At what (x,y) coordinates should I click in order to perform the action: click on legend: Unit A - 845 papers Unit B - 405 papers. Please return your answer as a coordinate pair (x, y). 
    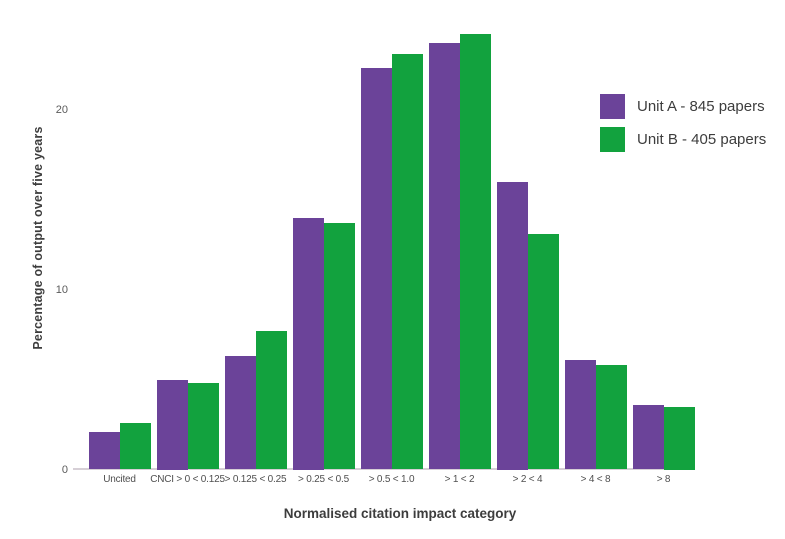
    Looking at the image, I should click on (683, 127).